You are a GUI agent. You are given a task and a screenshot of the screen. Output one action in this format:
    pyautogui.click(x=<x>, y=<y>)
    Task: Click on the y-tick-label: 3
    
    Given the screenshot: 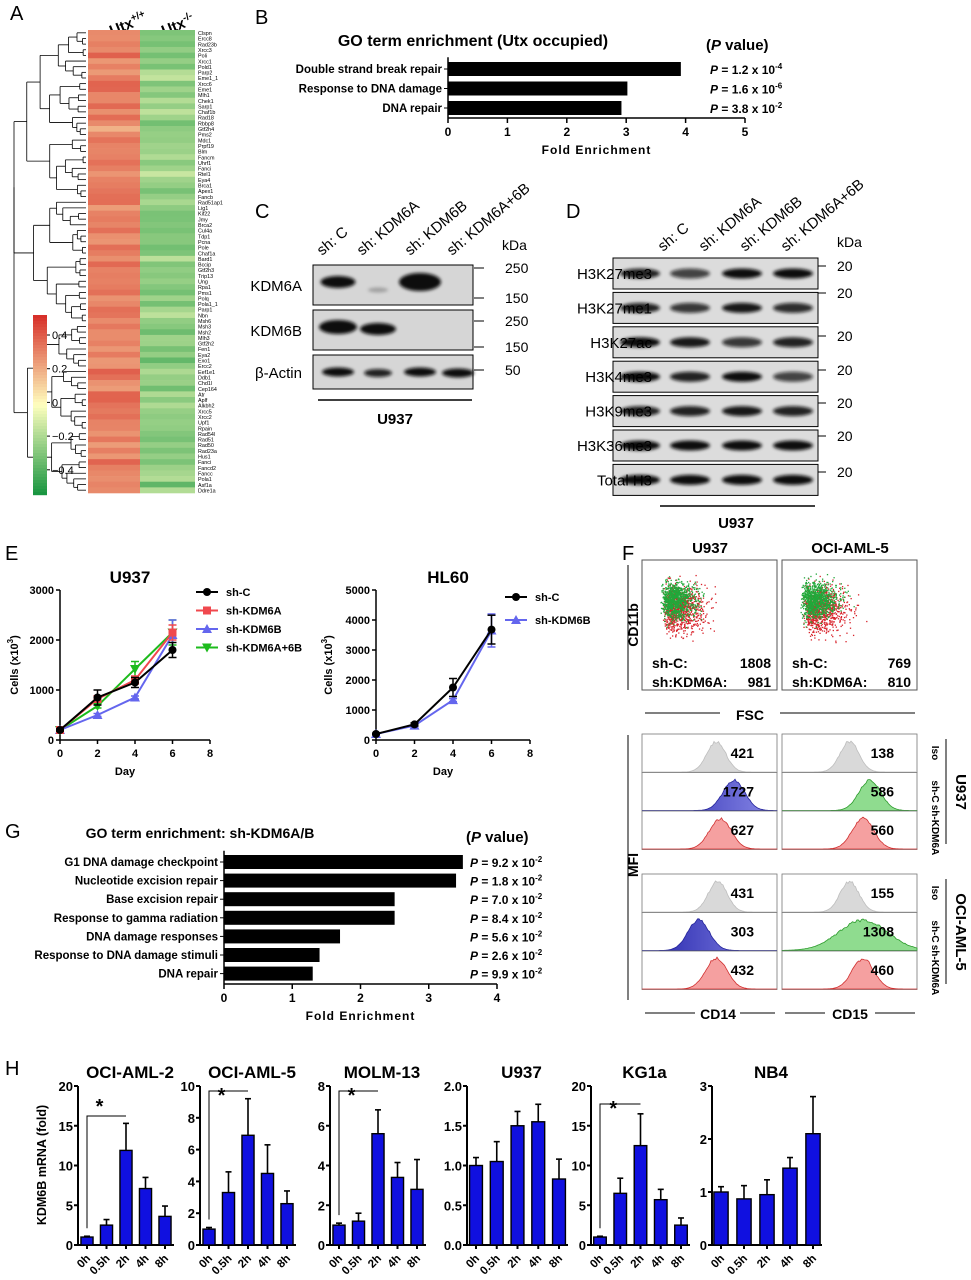 What is the action you would take?
    pyautogui.click(x=703, y=1086)
    